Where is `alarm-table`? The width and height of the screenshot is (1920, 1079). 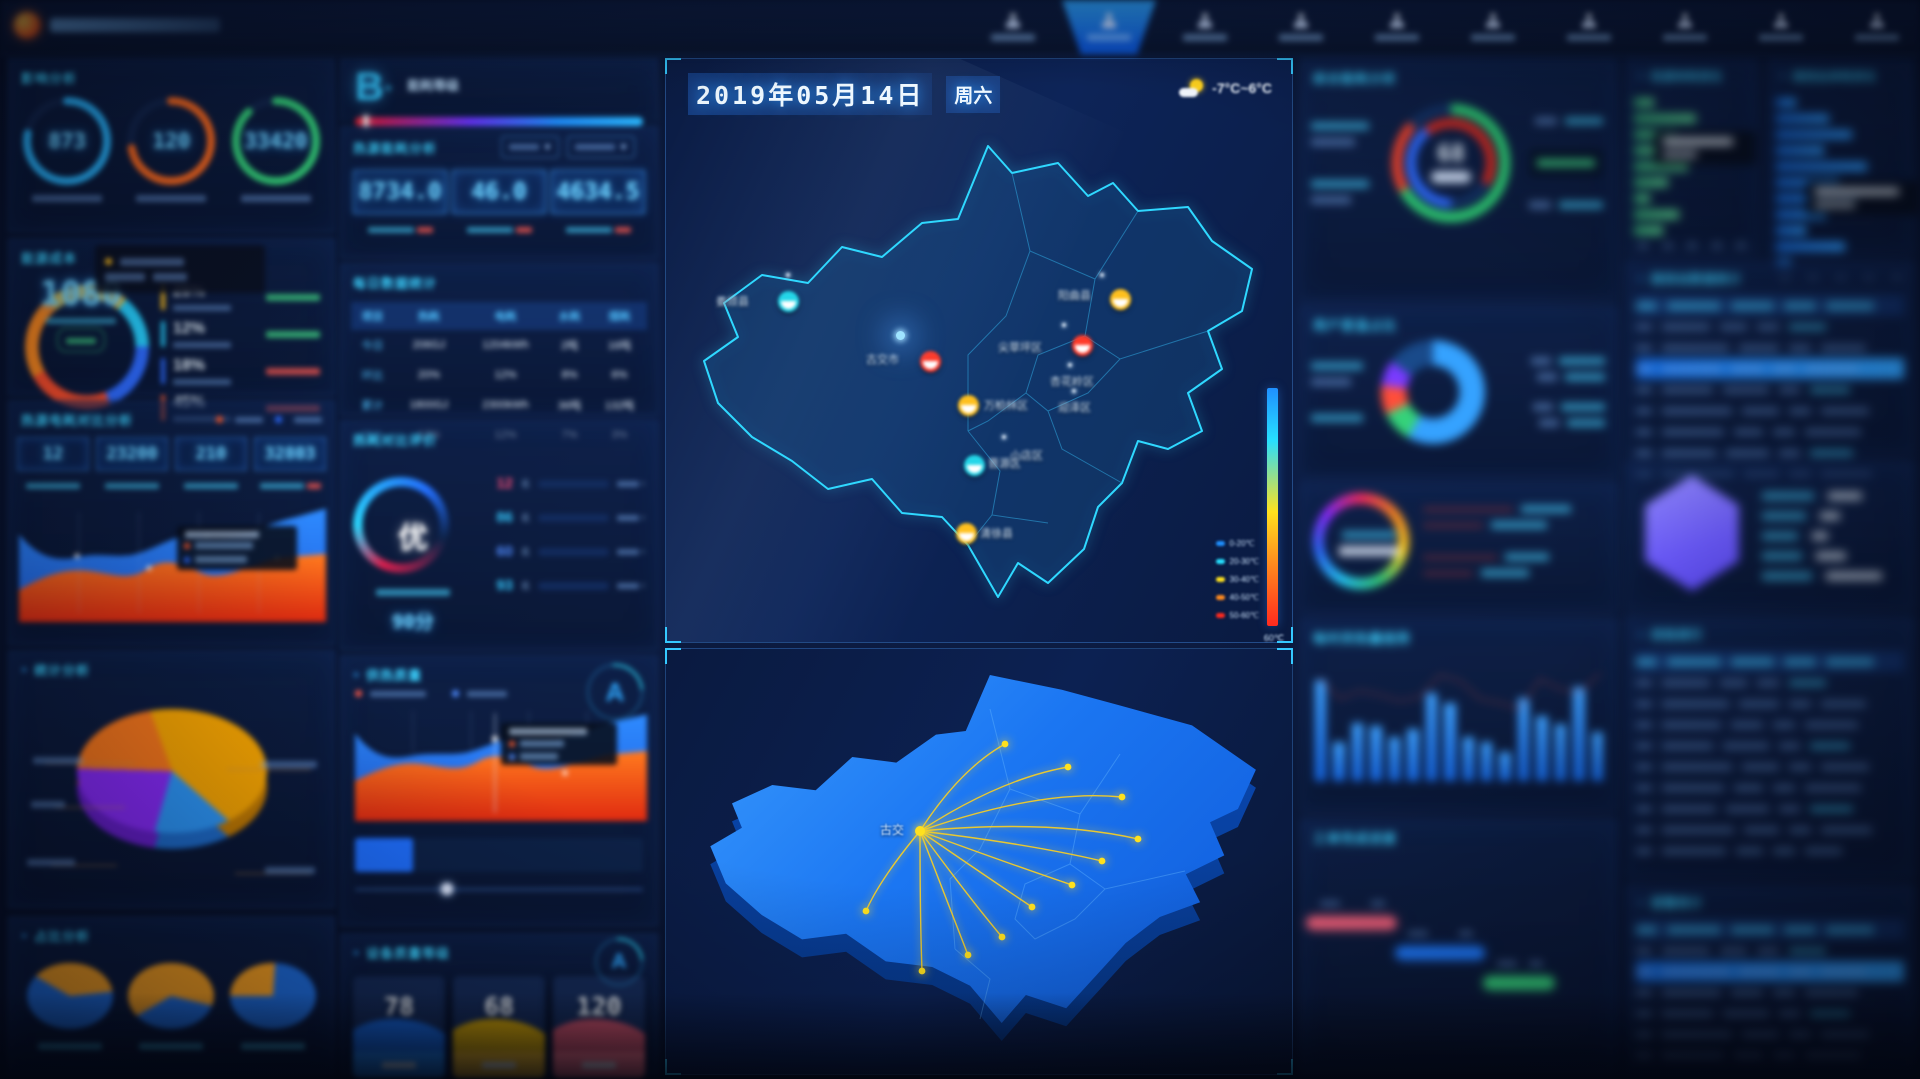 alarm-table is located at coordinates (1770, 992).